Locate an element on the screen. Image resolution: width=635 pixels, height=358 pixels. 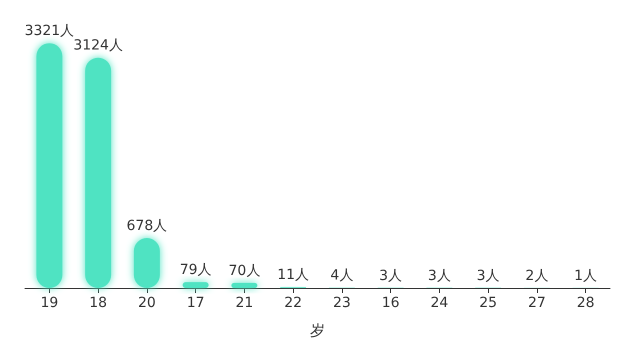
data-label: 70人 is located at coordinates (244, 270).